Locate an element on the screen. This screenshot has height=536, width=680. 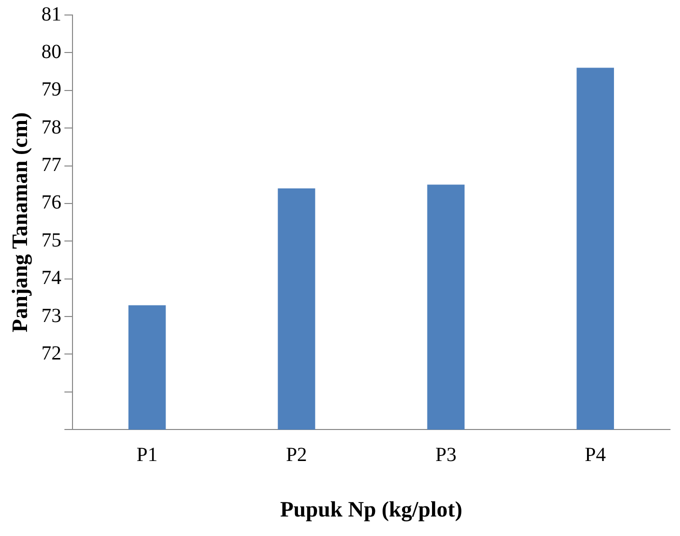
y-tick-label: 74 is located at coordinates (51, 278).